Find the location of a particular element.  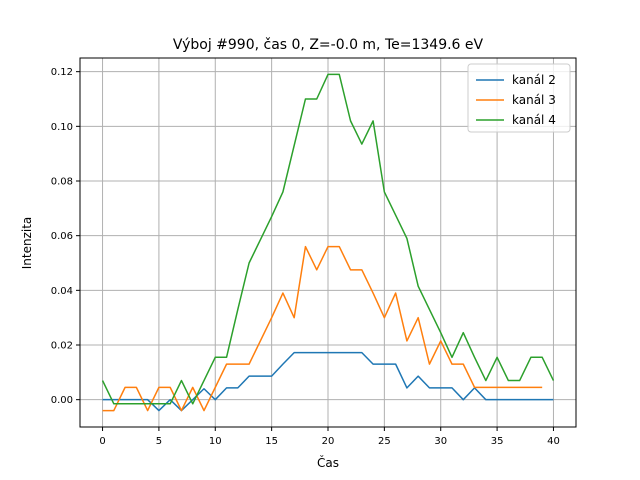

x-tick-label: 5 is located at coordinates (159, 441).